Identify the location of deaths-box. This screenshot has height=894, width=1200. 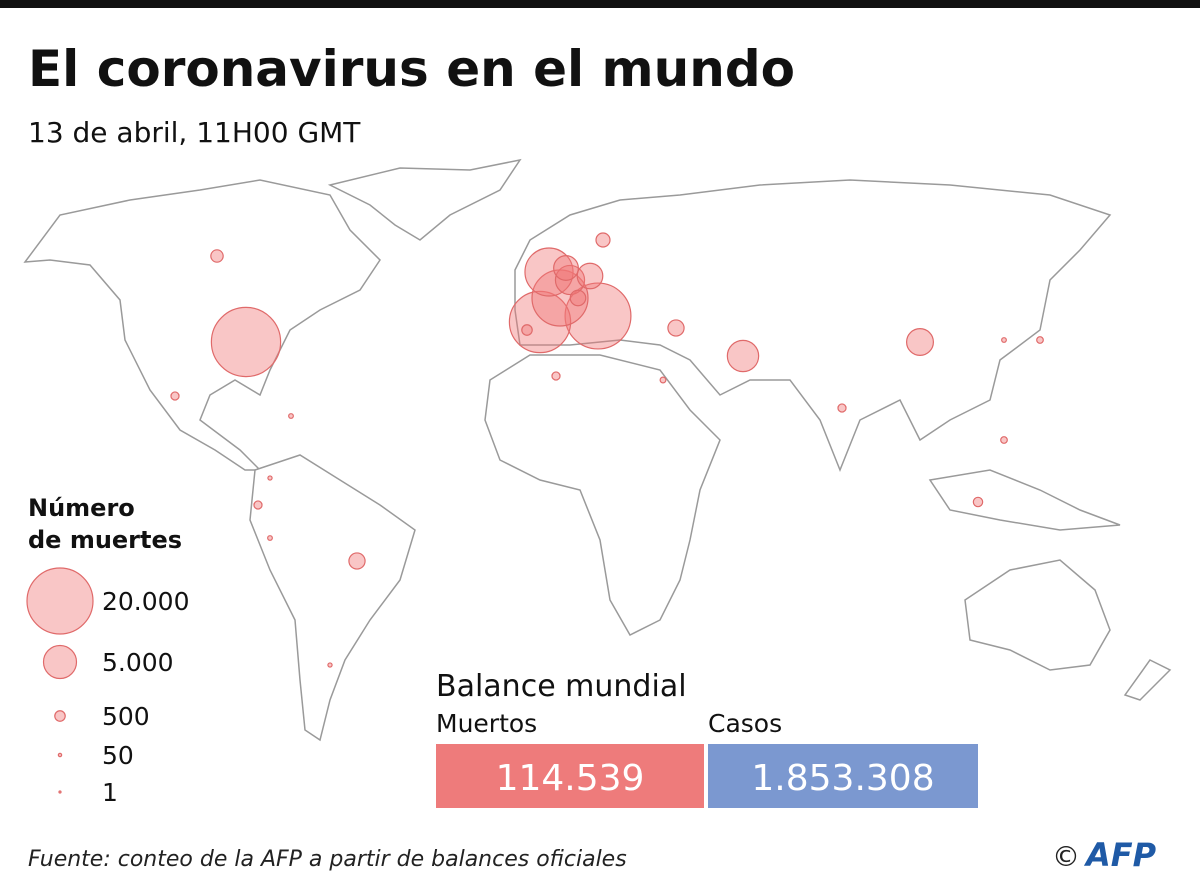
(570, 776).